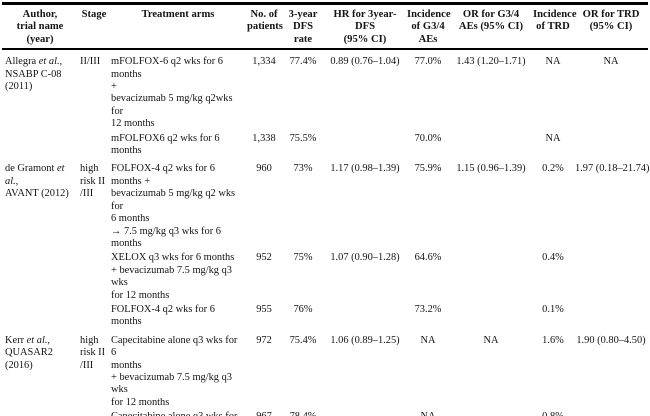 The width and height of the screenshot is (650, 416). Describe the element at coordinates (19, 87) in the screenshot. I see `trial-year: (2011)` at that location.